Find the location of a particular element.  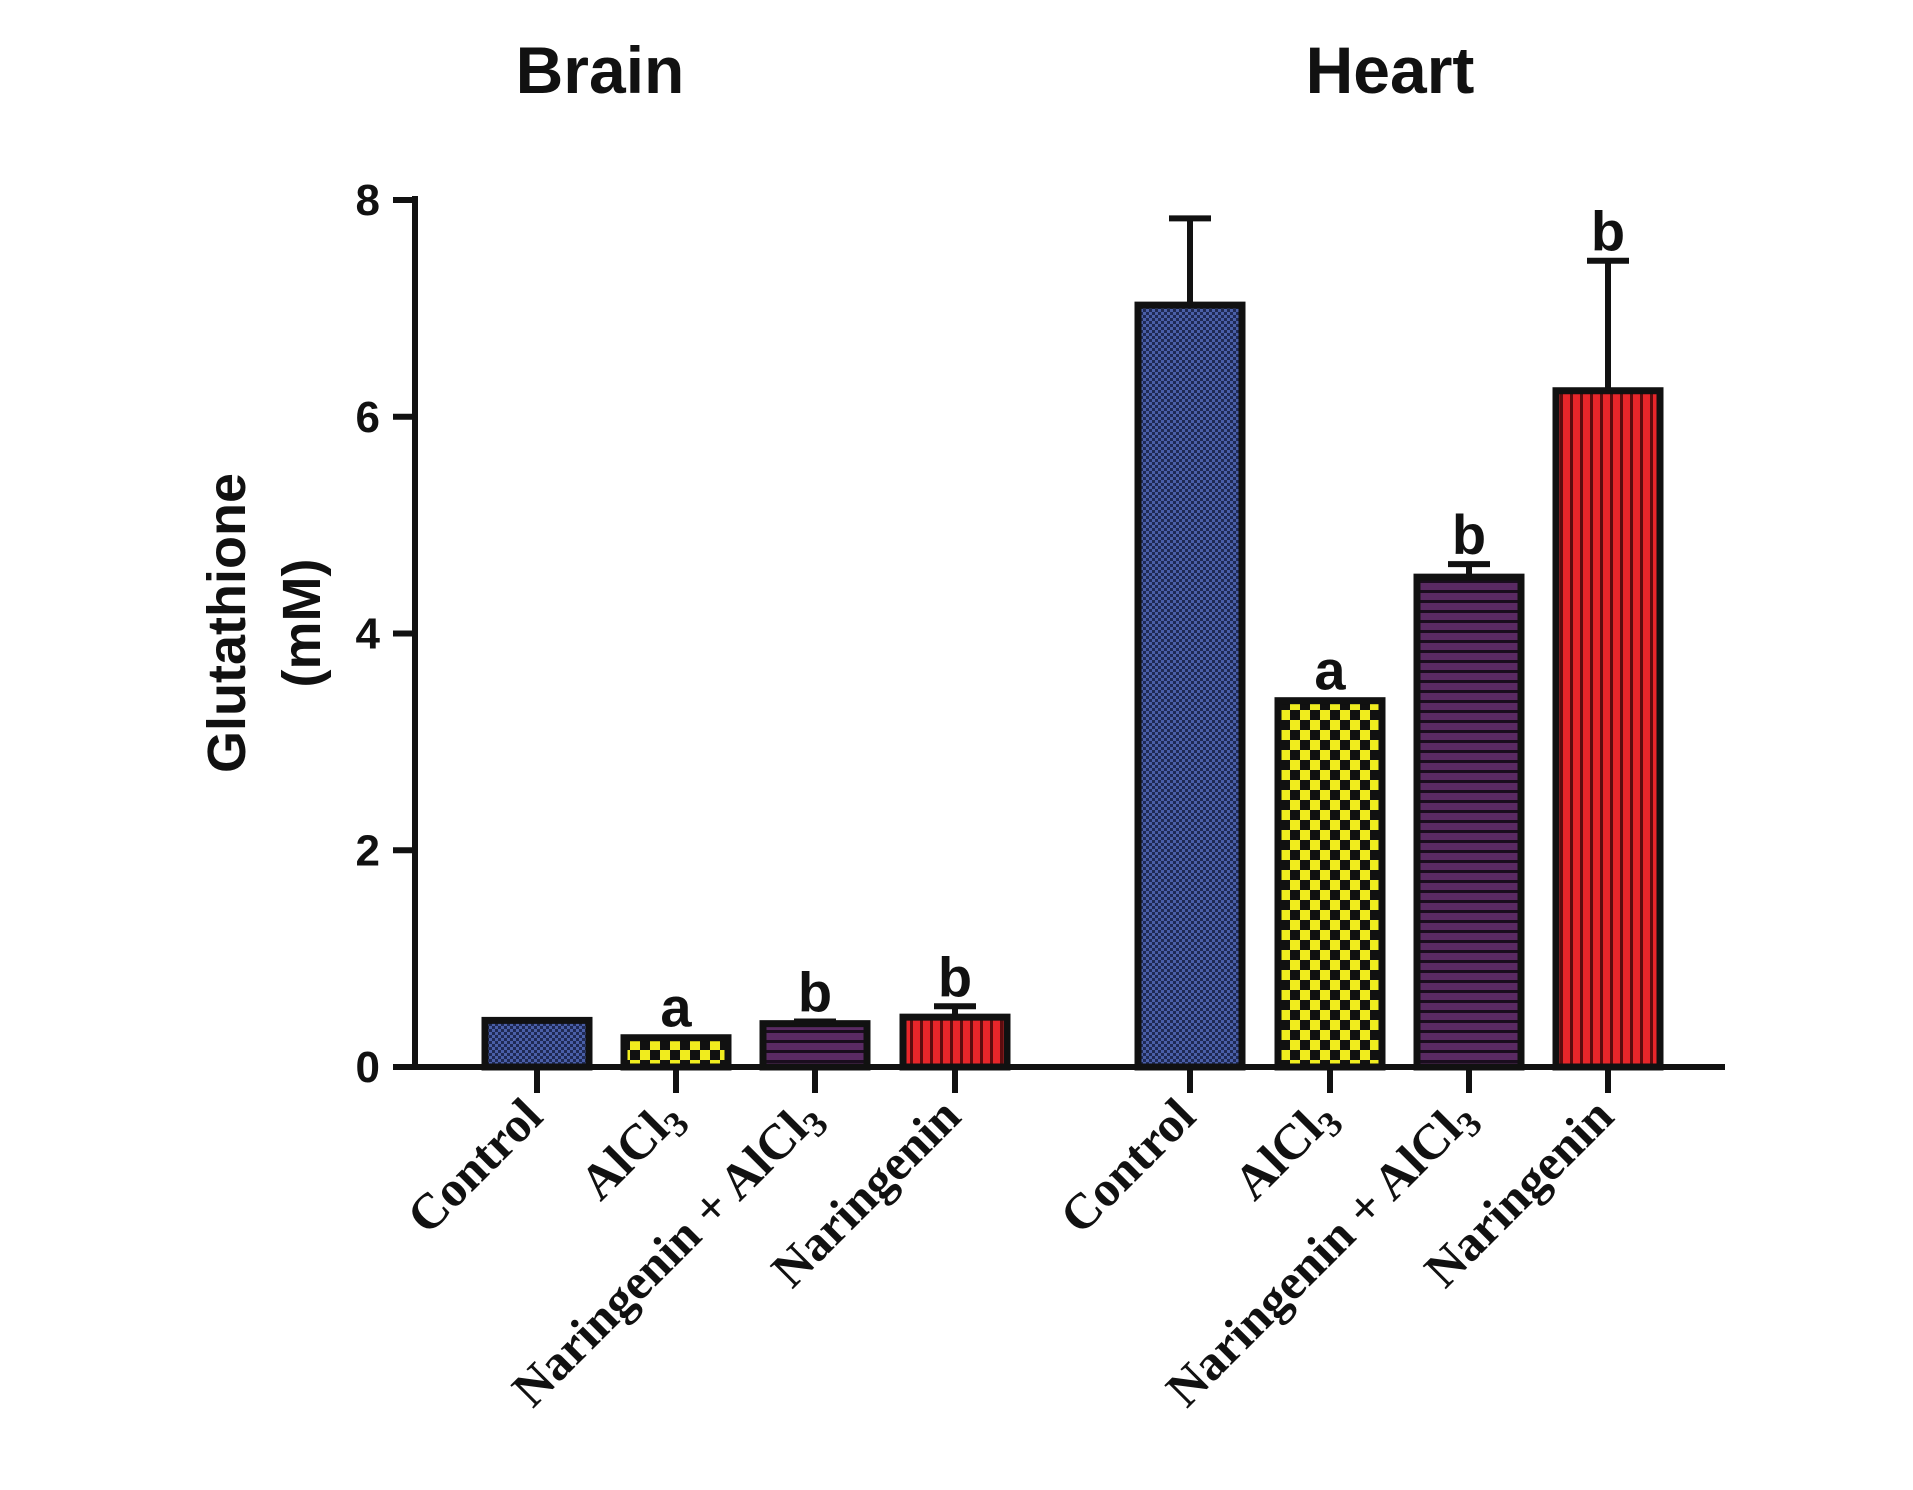

annotation-heart-3: b is located at coordinates (1608, 231).